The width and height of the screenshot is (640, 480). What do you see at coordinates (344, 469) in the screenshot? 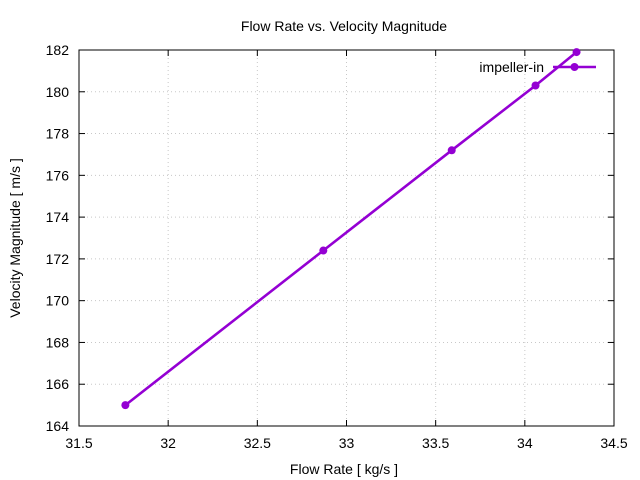
I see `x-axis-title: Flow Rate [ kg/s ]` at bounding box center [344, 469].